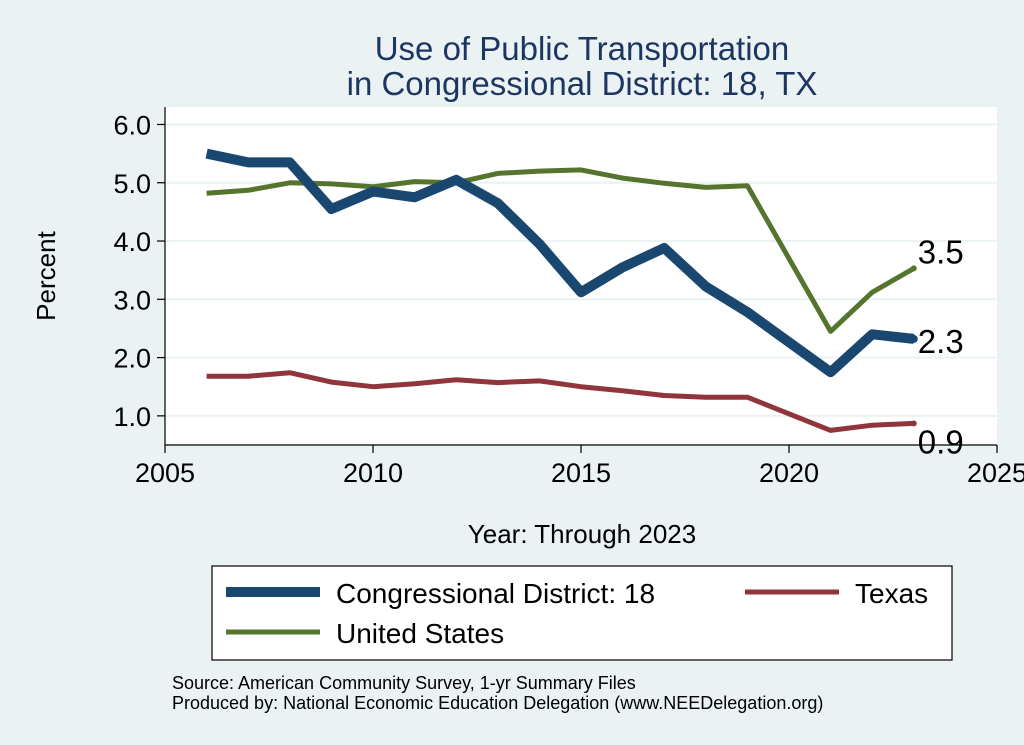 The image size is (1024, 745). Describe the element at coordinates (132, 300) in the screenshot. I see `y-tick-label: 3.0` at that location.